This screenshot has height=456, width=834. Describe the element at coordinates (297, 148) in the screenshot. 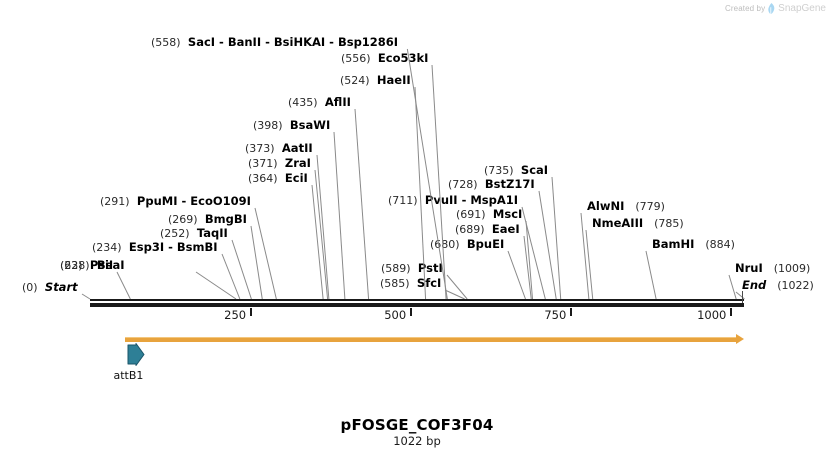

I see `enzyme-name: AatII` at that location.